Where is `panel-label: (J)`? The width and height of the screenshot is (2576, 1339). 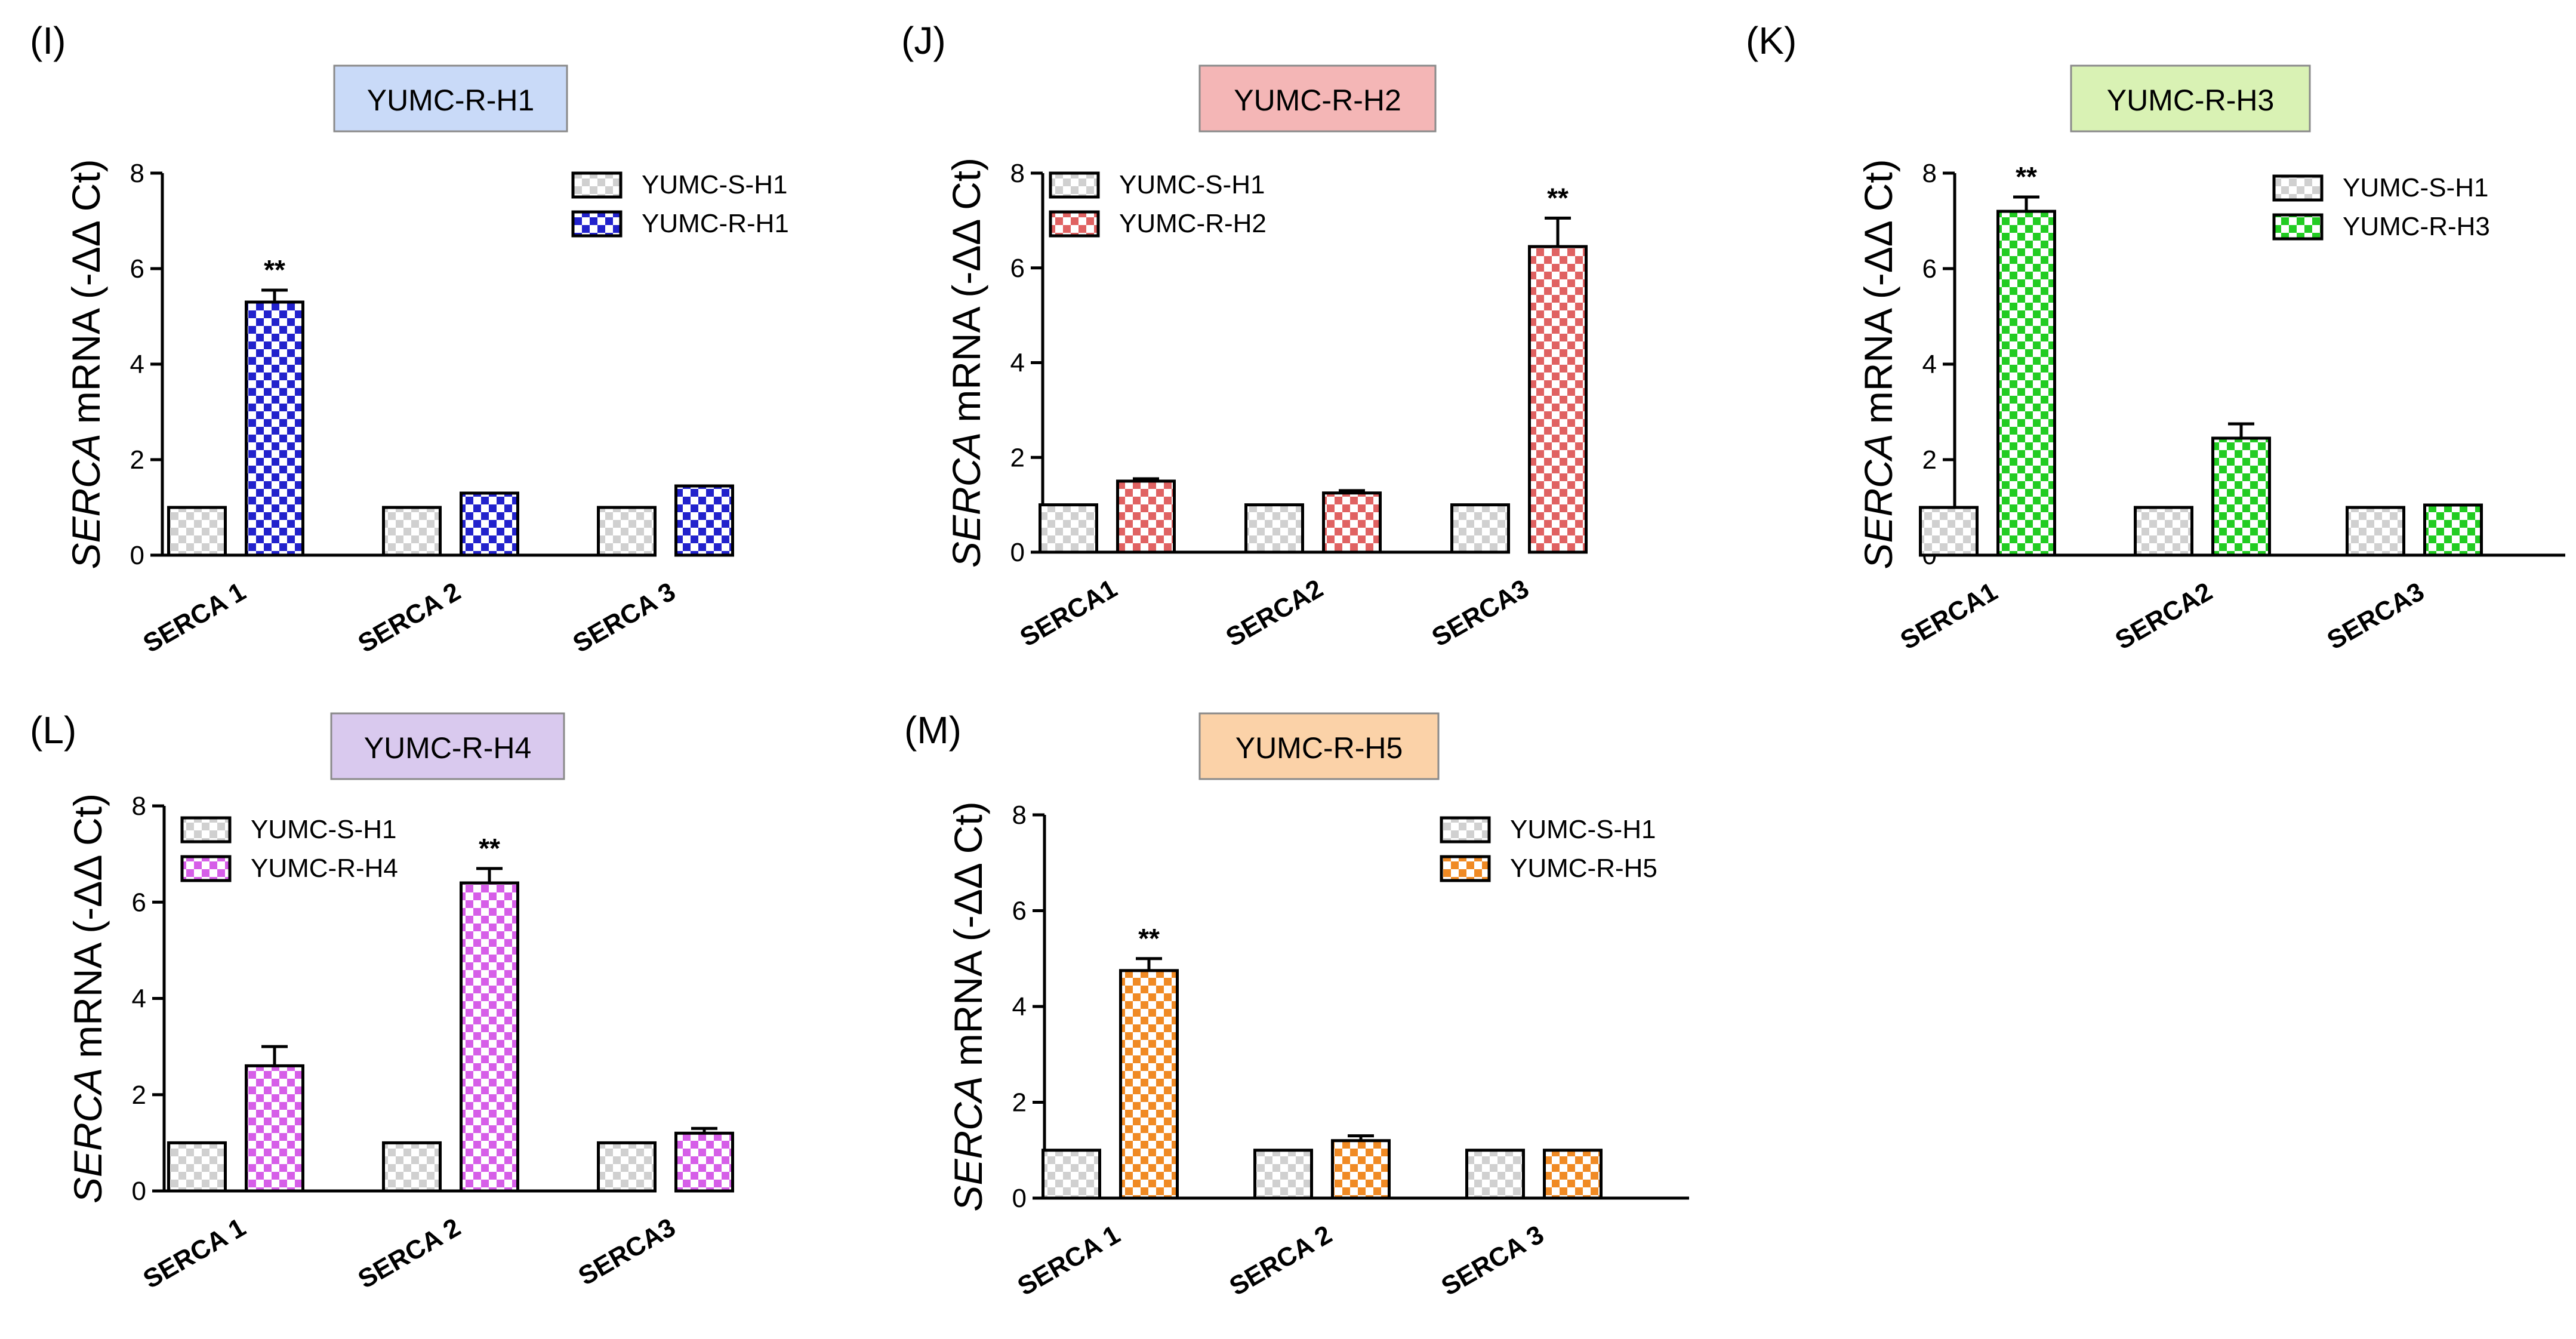
panel-label: (J) is located at coordinates (923, 41).